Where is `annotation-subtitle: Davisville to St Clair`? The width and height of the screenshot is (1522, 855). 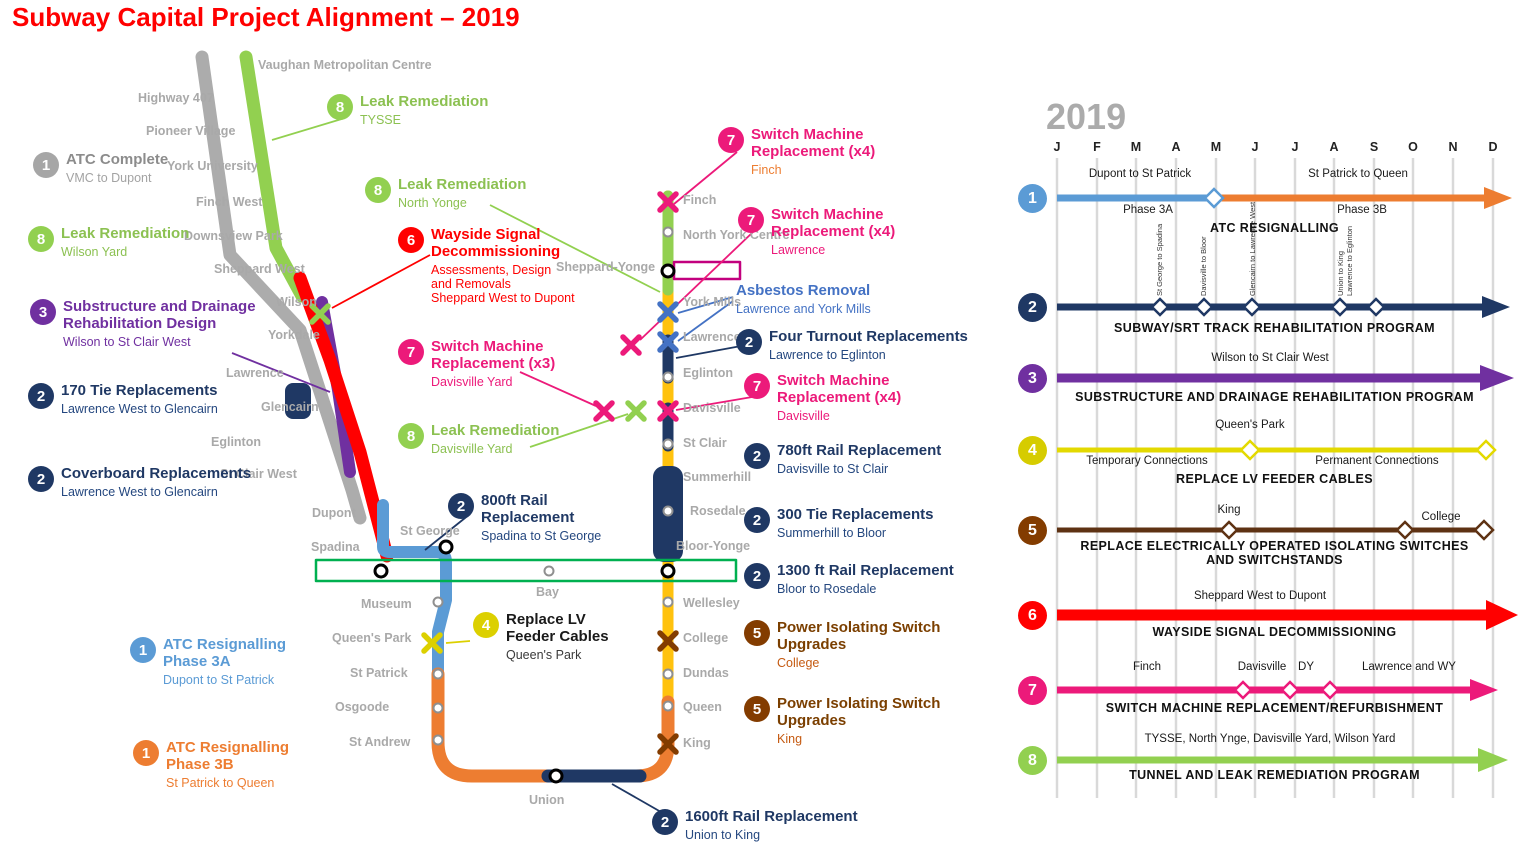 annotation-subtitle: Davisville to St Clair is located at coordinates (833, 468).